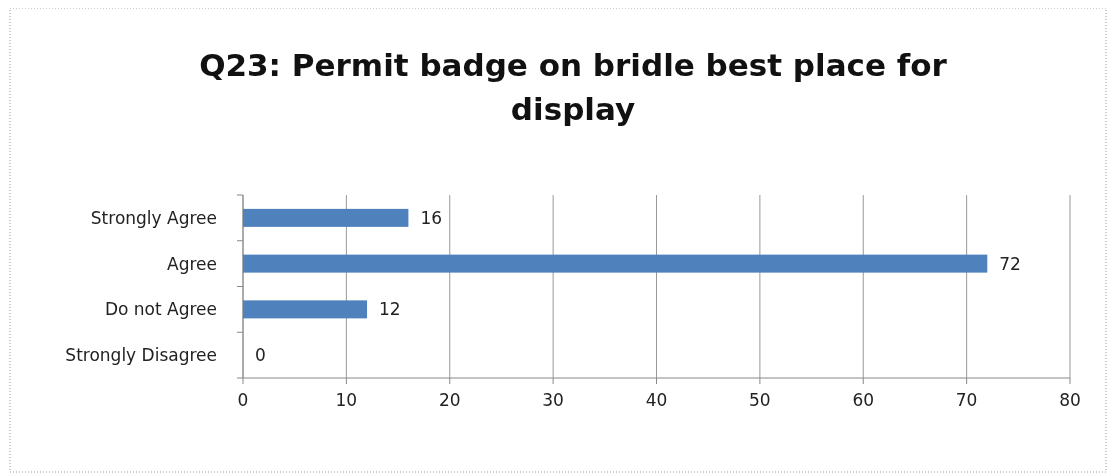 The width and height of the screenshot is (1118, 474). Describe the element at coordinates (260, 355) in the screenshot. I see `data-label: 0` at that location.